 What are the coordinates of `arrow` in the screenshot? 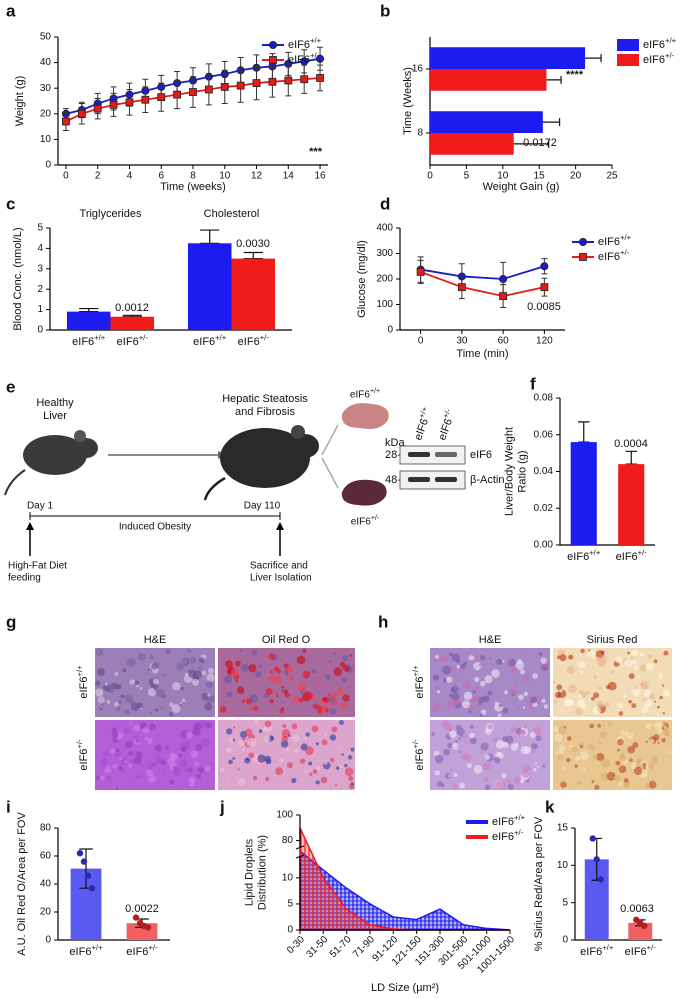 It's located at (330, 440).